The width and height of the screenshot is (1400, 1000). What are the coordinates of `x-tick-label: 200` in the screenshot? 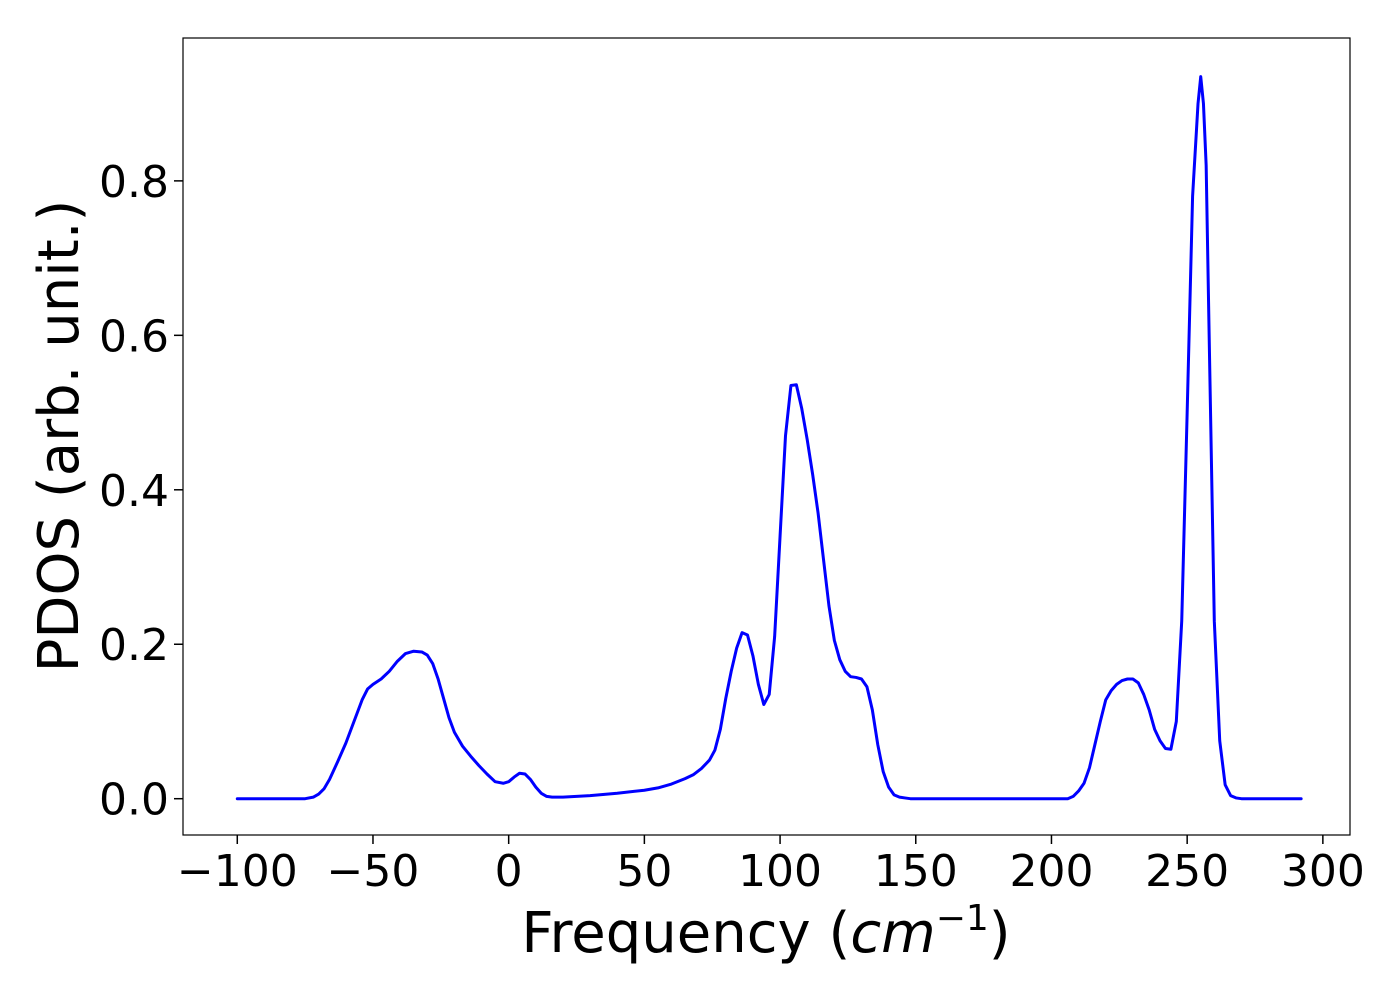 It's located at (1051, 871).